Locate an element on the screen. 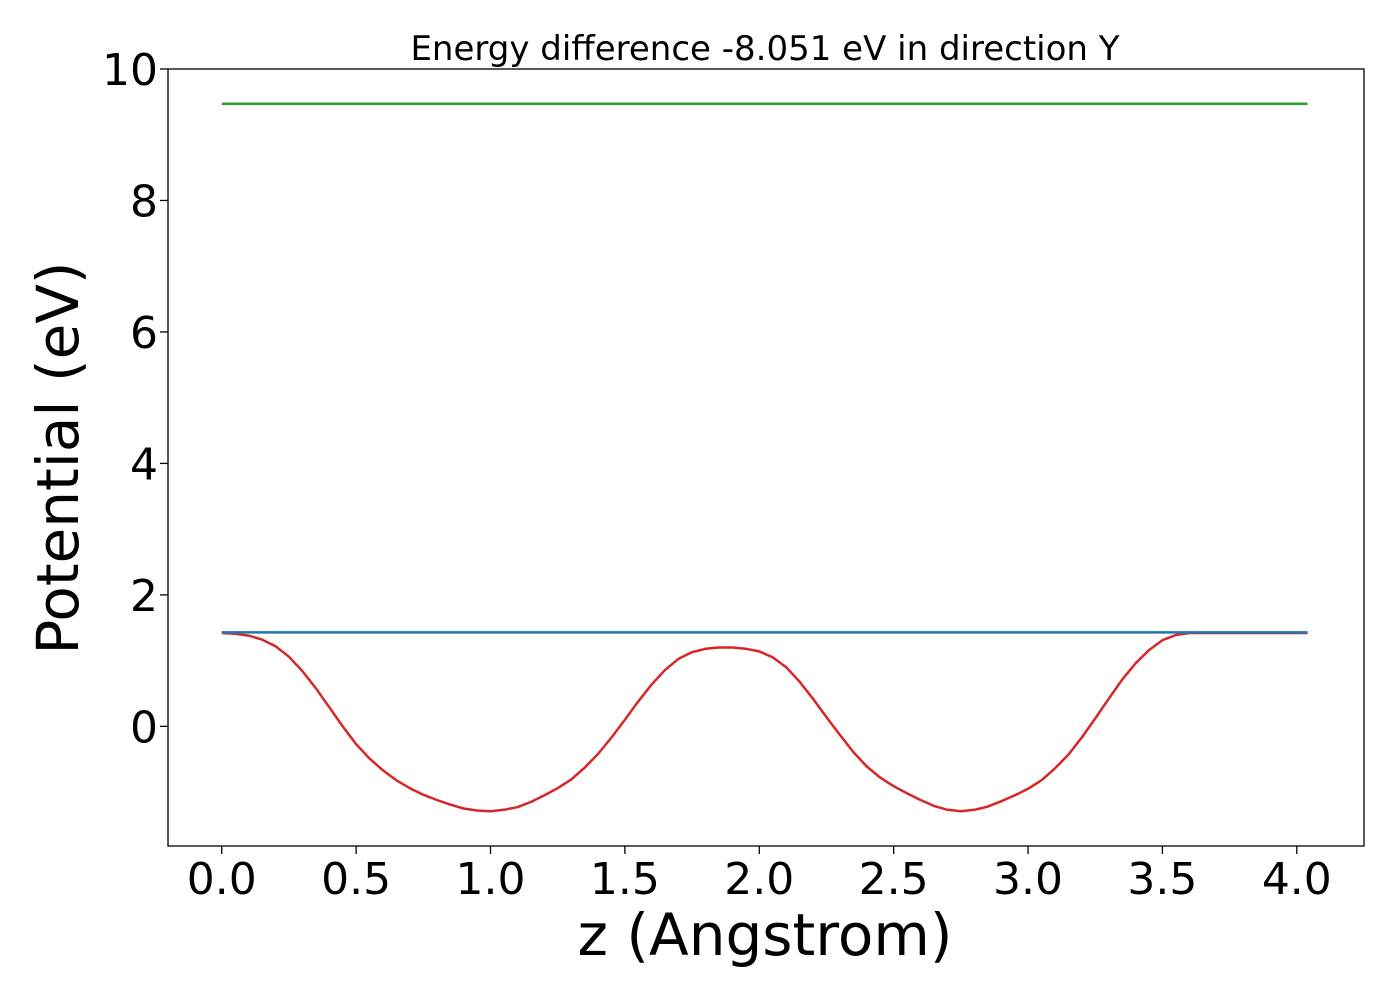 This screenshot has width=1400, height=1000. x-tick-label: 1.0 is located at coordinates (491, 879).